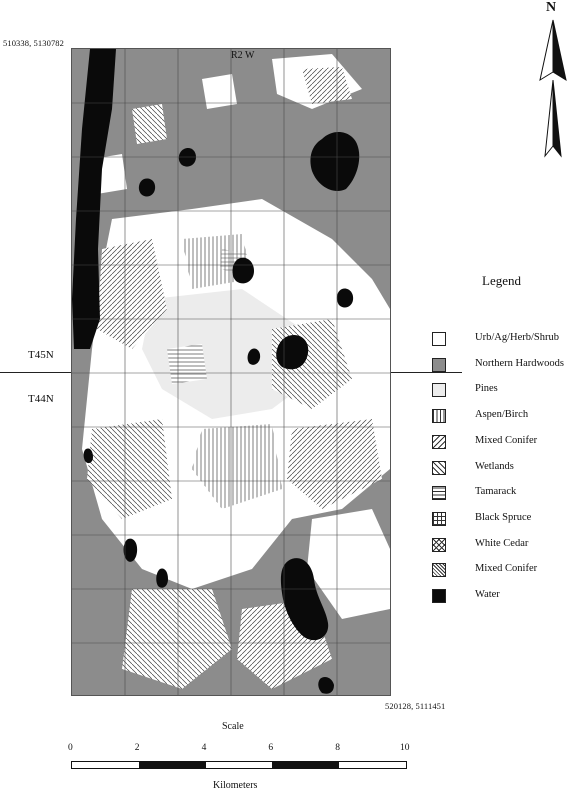 The width and height of the screenshot is (574, 794). Describe the element at coordinates (494, 466) in the screenshot. I see `legend-label: Wetlands` at that location.